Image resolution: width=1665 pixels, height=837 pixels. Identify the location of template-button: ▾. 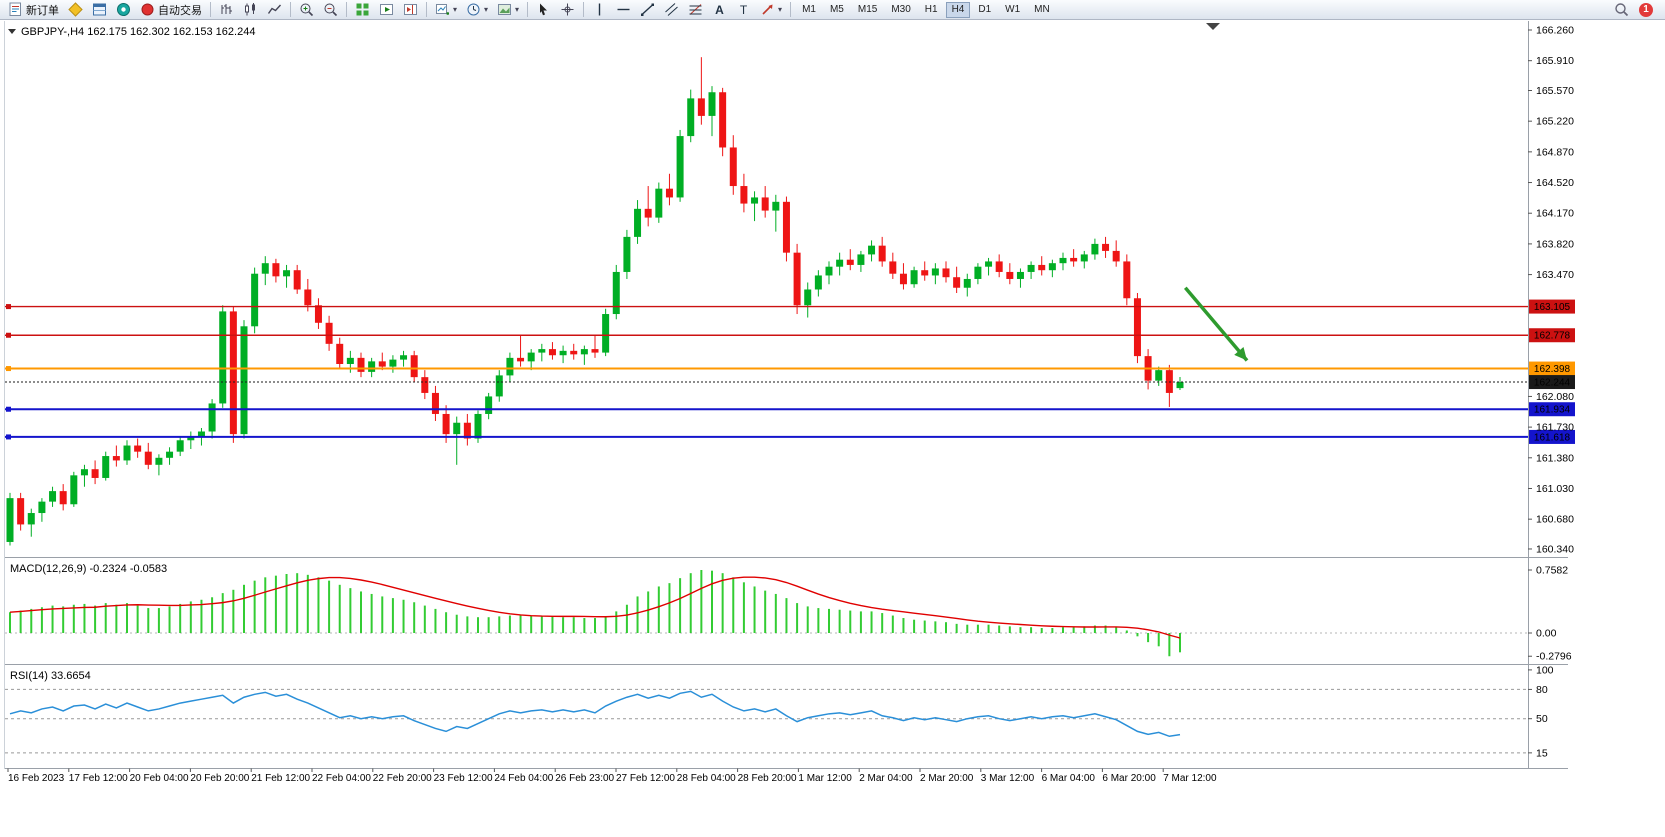
(508, 10).